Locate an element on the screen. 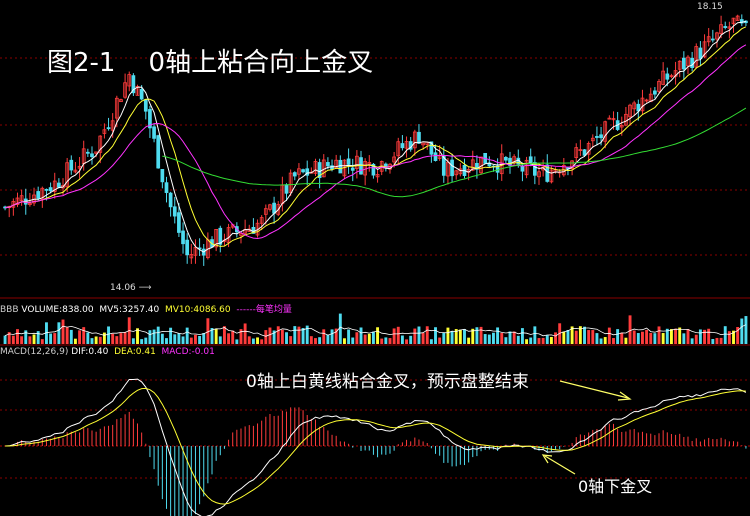  arrowhead-lower is located at coordinates (547, 459).